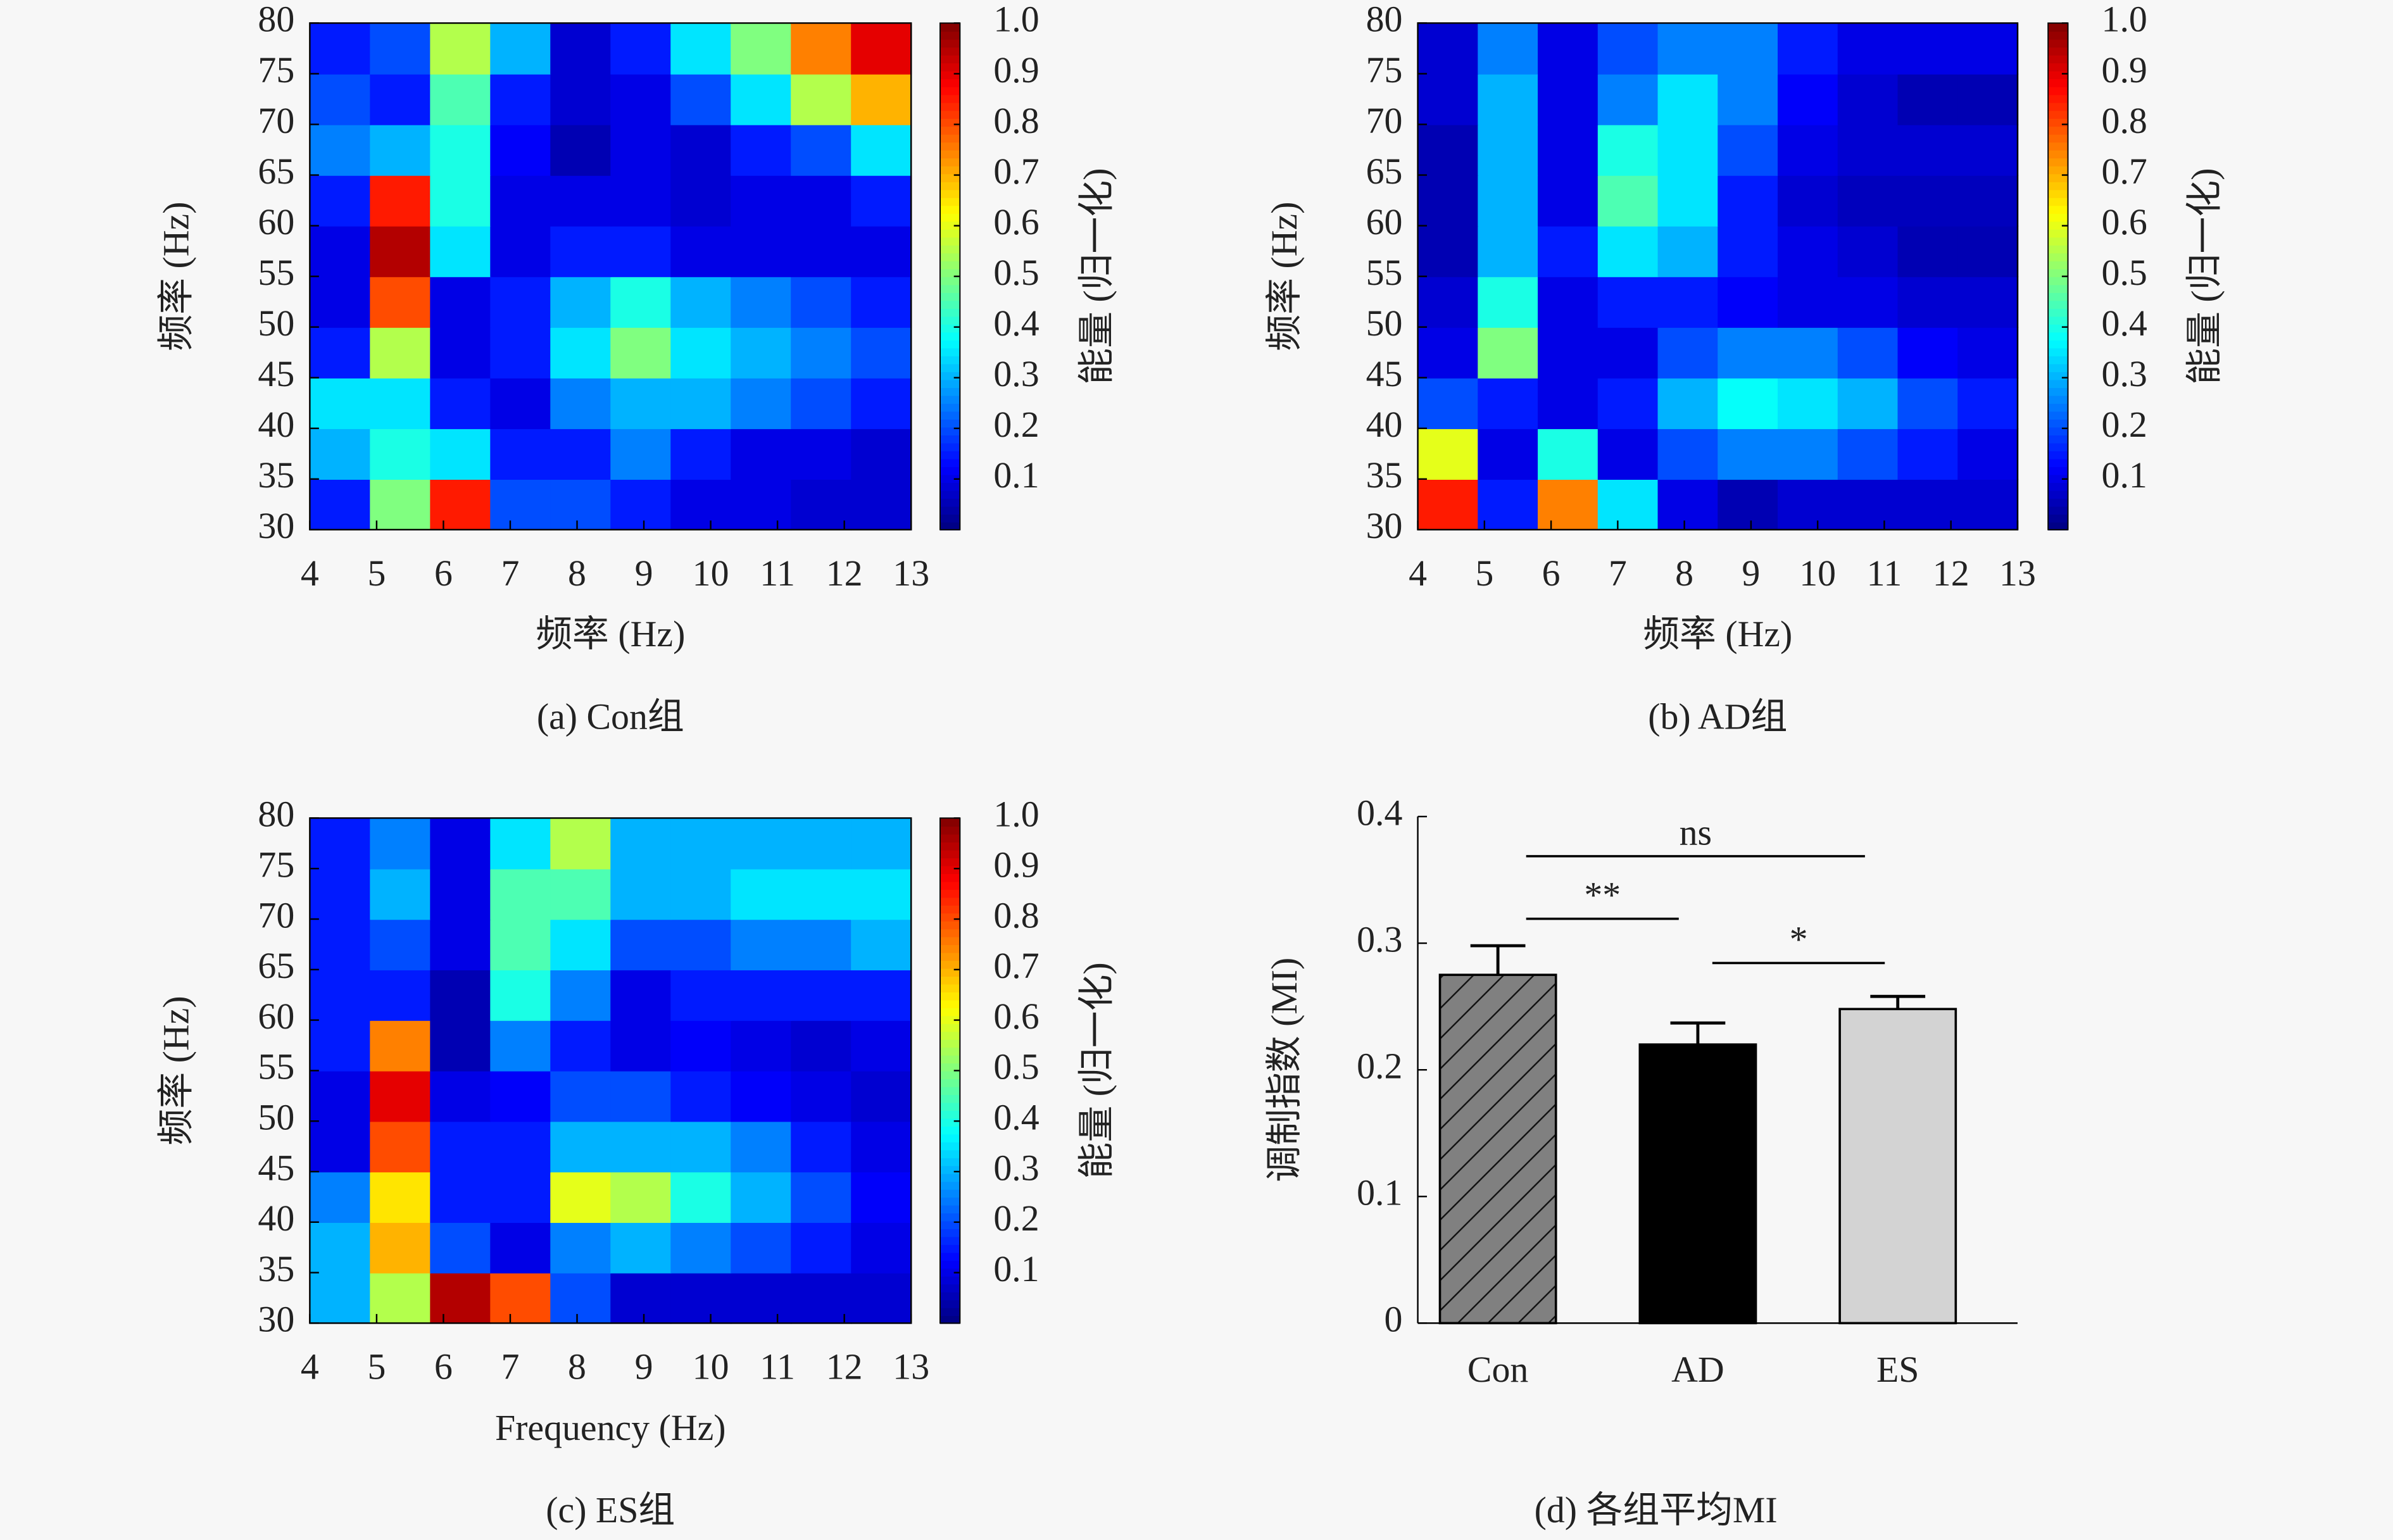  I want to click on colorbar-tick-label: 0.2, so click(2125, 424).